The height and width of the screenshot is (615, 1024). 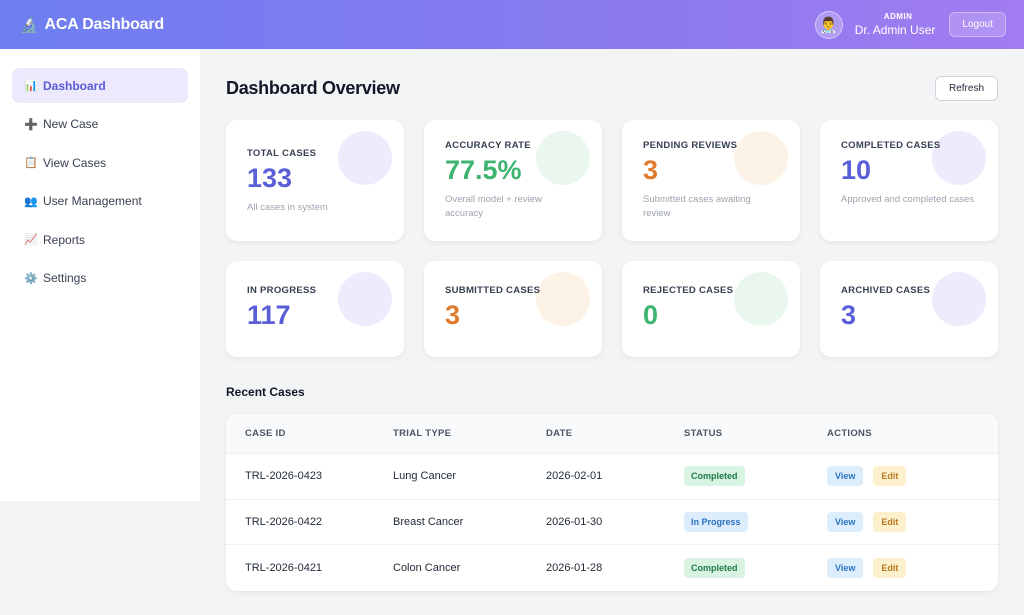 What do you see at coordinates (29, 25) in the screenshot?
I see `microscope-icon: 🔬` at bounding box center [29, 25].